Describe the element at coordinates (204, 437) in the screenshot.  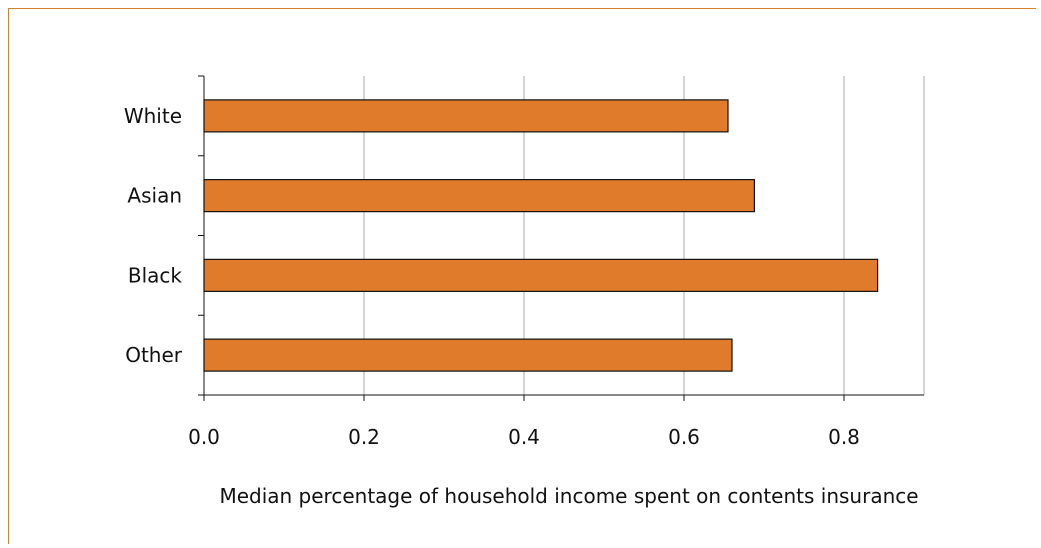
I see `x-tick-label-0: 0.0` at that location.